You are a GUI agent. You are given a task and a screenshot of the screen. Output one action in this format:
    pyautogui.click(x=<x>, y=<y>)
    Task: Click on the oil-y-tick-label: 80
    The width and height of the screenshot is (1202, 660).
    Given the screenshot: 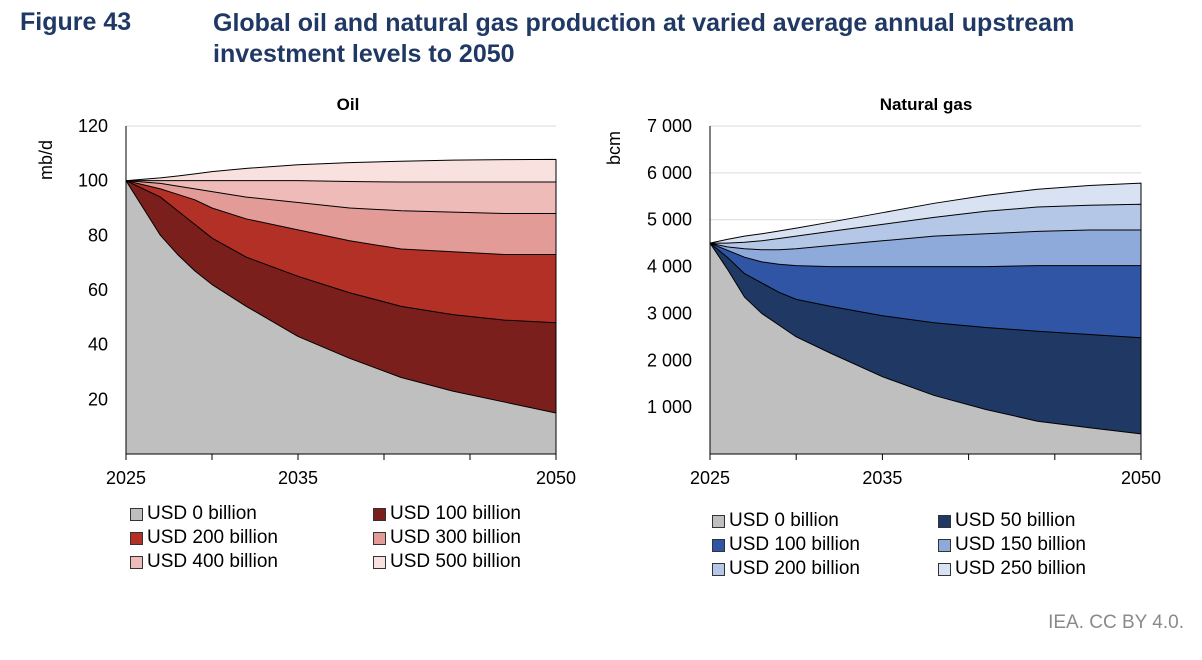 What is the action you would take?
    pyautogui.click(x=98, y=235)
    